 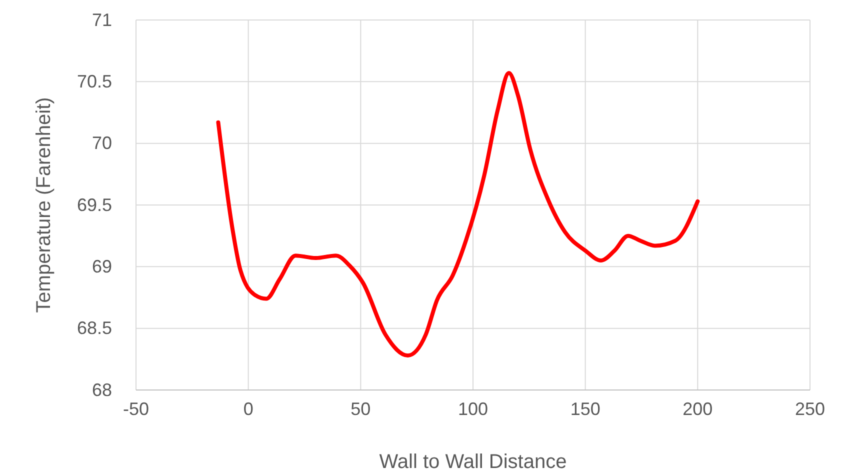 I want to click on x-tick-label: 200, so click(x=697, y=408).